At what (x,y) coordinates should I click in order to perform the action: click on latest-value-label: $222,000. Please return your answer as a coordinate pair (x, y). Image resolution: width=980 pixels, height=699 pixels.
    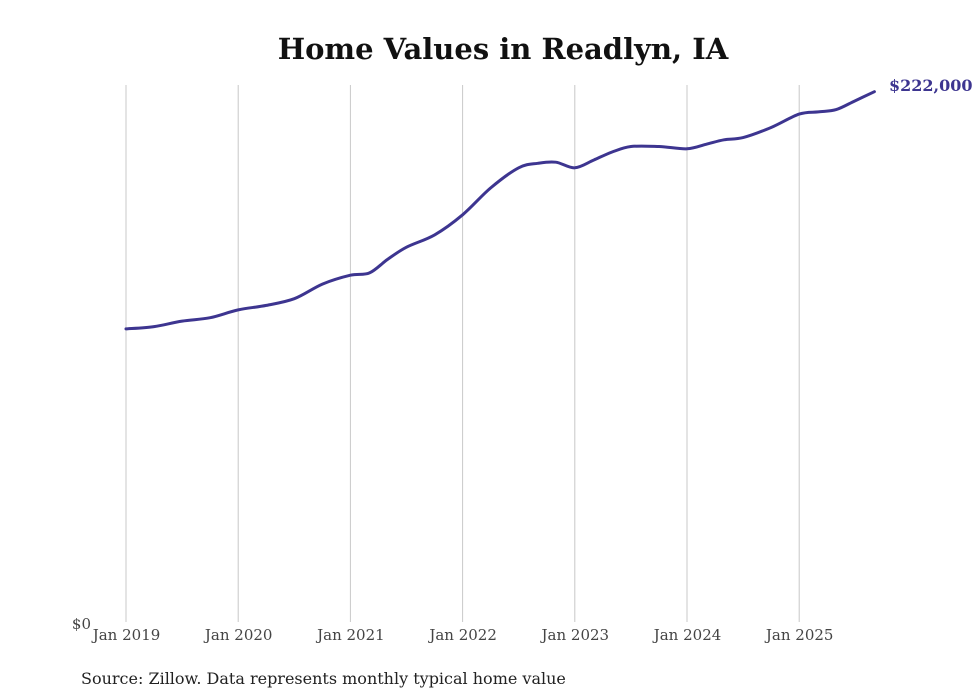
    Looking at the image, I should click on (931, 85).